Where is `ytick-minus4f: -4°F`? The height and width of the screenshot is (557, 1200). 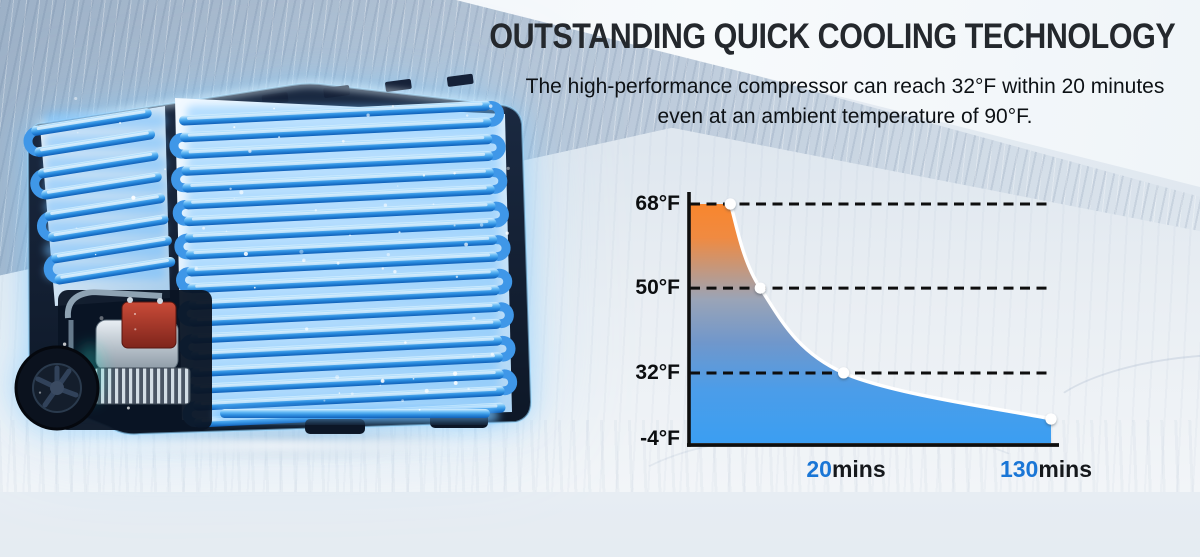
ytick-minus4f: -4°F is located at coordinates (660, 438).